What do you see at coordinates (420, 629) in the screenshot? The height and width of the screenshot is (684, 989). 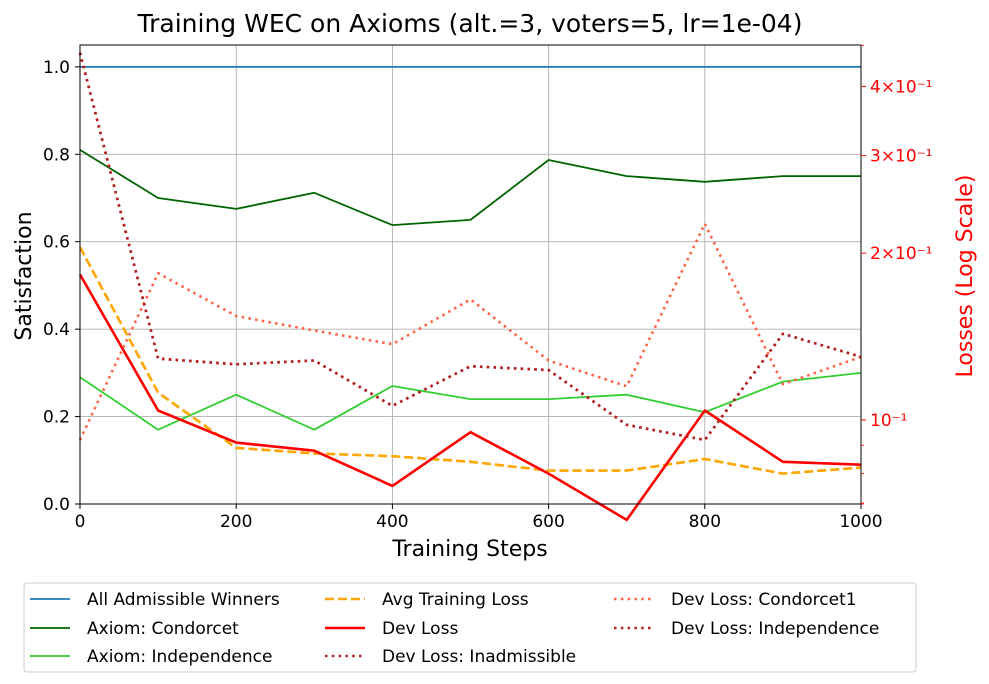 I see `legend-label-4: Dev Loss` at bounding box center [420, 629].